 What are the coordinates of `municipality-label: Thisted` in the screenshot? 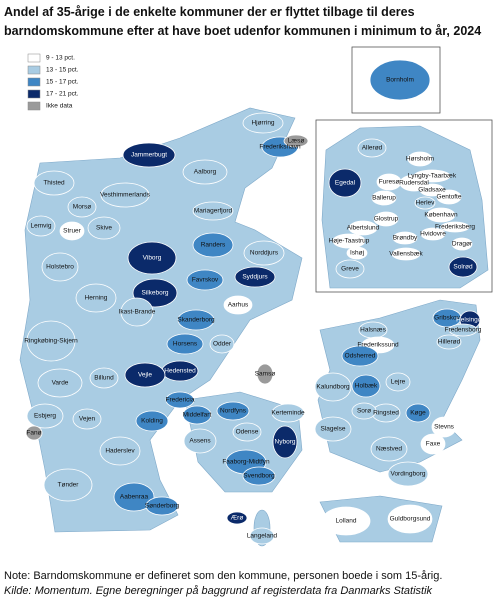 It's located at (54, 183).